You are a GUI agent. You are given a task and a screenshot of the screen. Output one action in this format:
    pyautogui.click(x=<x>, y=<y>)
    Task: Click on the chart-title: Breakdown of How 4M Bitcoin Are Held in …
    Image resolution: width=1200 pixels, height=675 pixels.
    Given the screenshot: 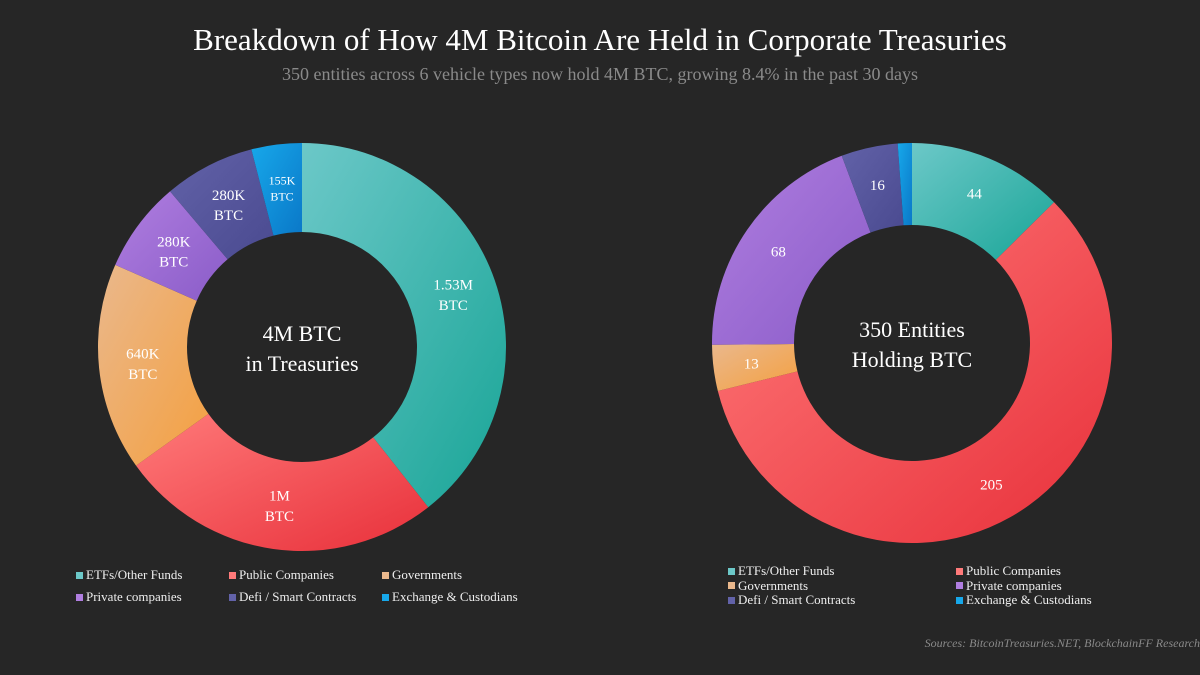 What is the action you would take?
    pyautogui.click(x=600, y=39)
    